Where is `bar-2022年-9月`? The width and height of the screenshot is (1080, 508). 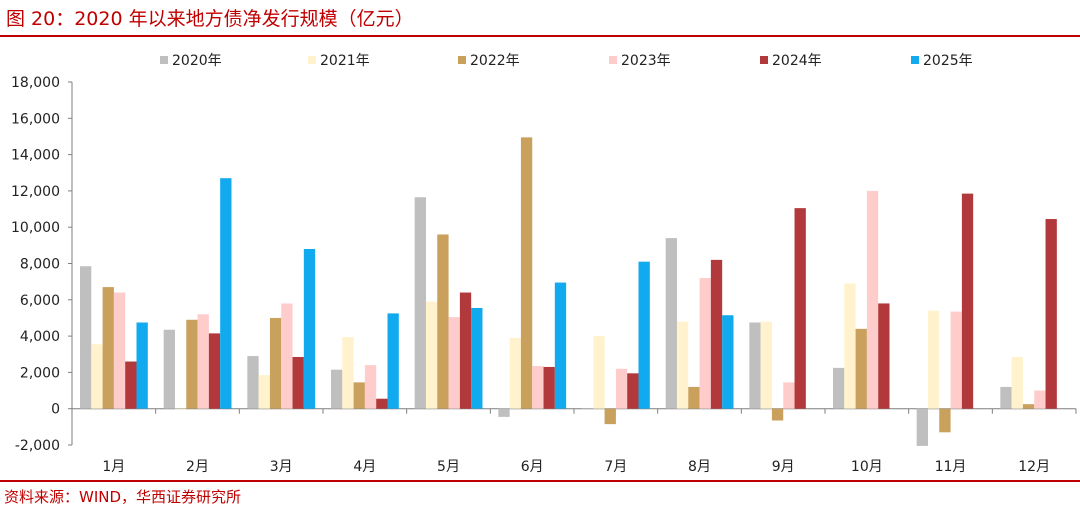 bar-2022年-9月 is located at coordinates (777, 414).